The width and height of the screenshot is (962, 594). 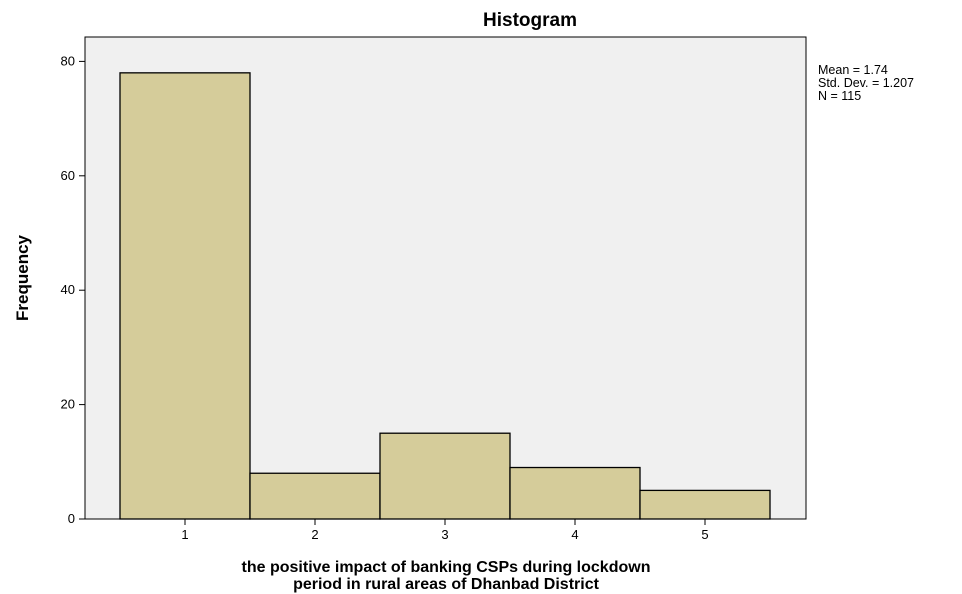 I want to click on x-tick-label-2: 2, so click(x=314, y=534).